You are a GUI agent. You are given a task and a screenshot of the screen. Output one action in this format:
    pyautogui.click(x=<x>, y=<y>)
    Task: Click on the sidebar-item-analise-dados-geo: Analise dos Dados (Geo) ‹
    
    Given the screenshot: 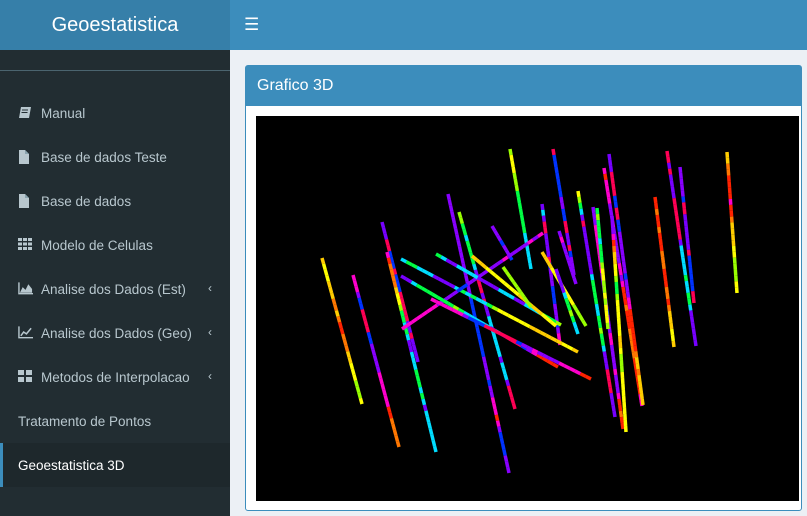 What is the action you would take?
    pyautogui.click(x=115, y=333)
    